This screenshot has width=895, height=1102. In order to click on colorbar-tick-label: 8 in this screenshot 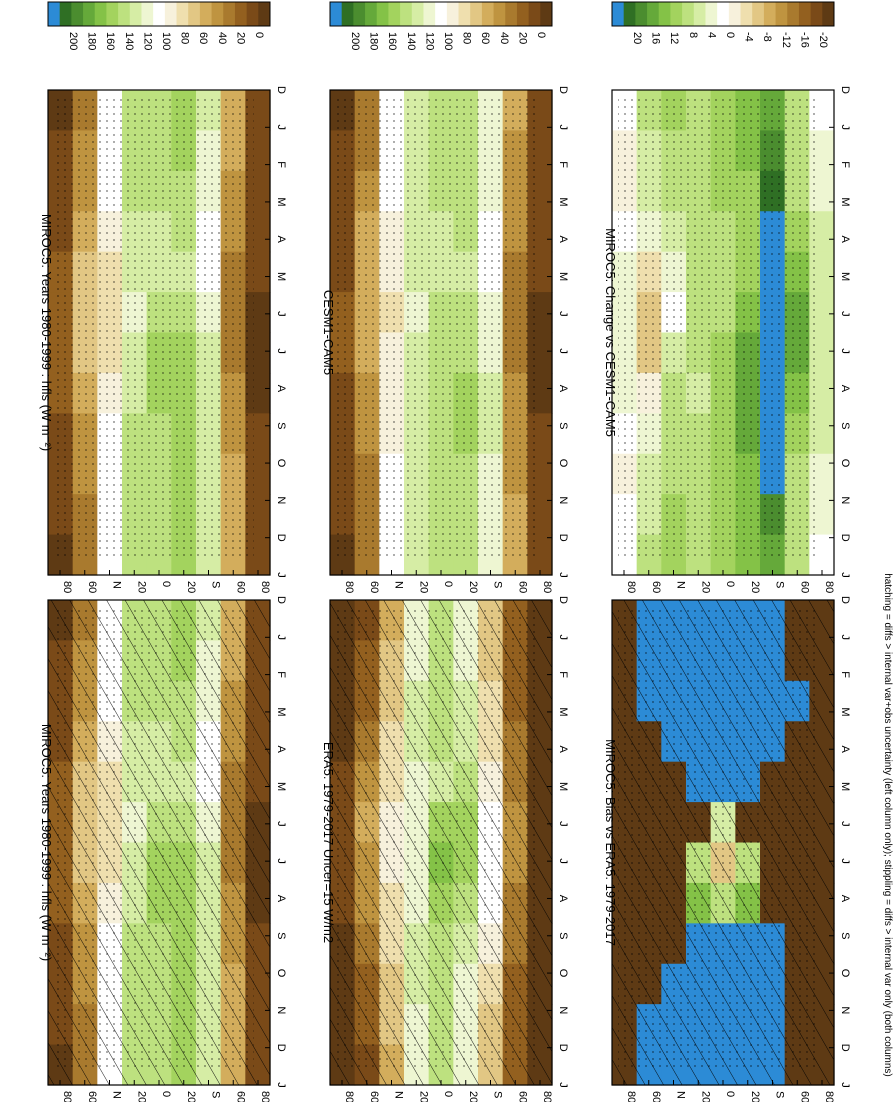, I will do `click(693, 35)`.